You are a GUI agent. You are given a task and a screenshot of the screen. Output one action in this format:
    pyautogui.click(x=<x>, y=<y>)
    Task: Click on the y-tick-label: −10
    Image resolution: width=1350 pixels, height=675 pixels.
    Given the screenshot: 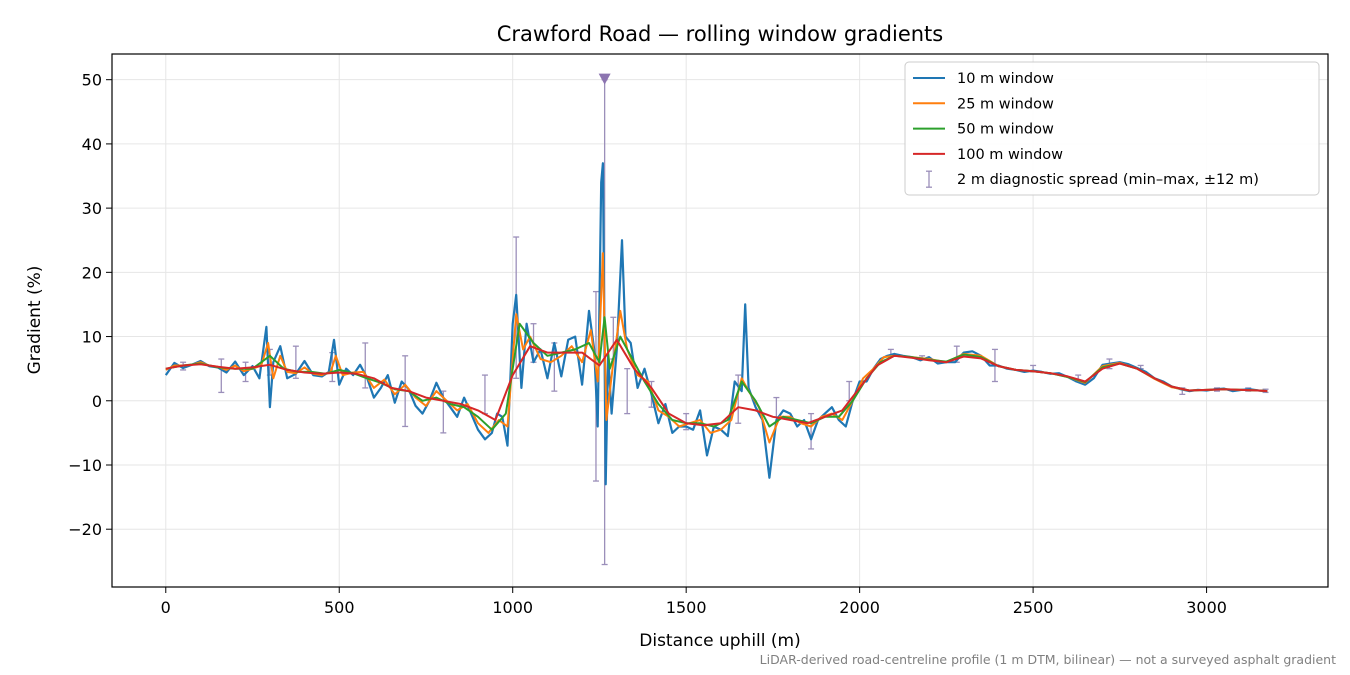 What is the action you would take?
    pyautogui.click(x=85, y=465)
    